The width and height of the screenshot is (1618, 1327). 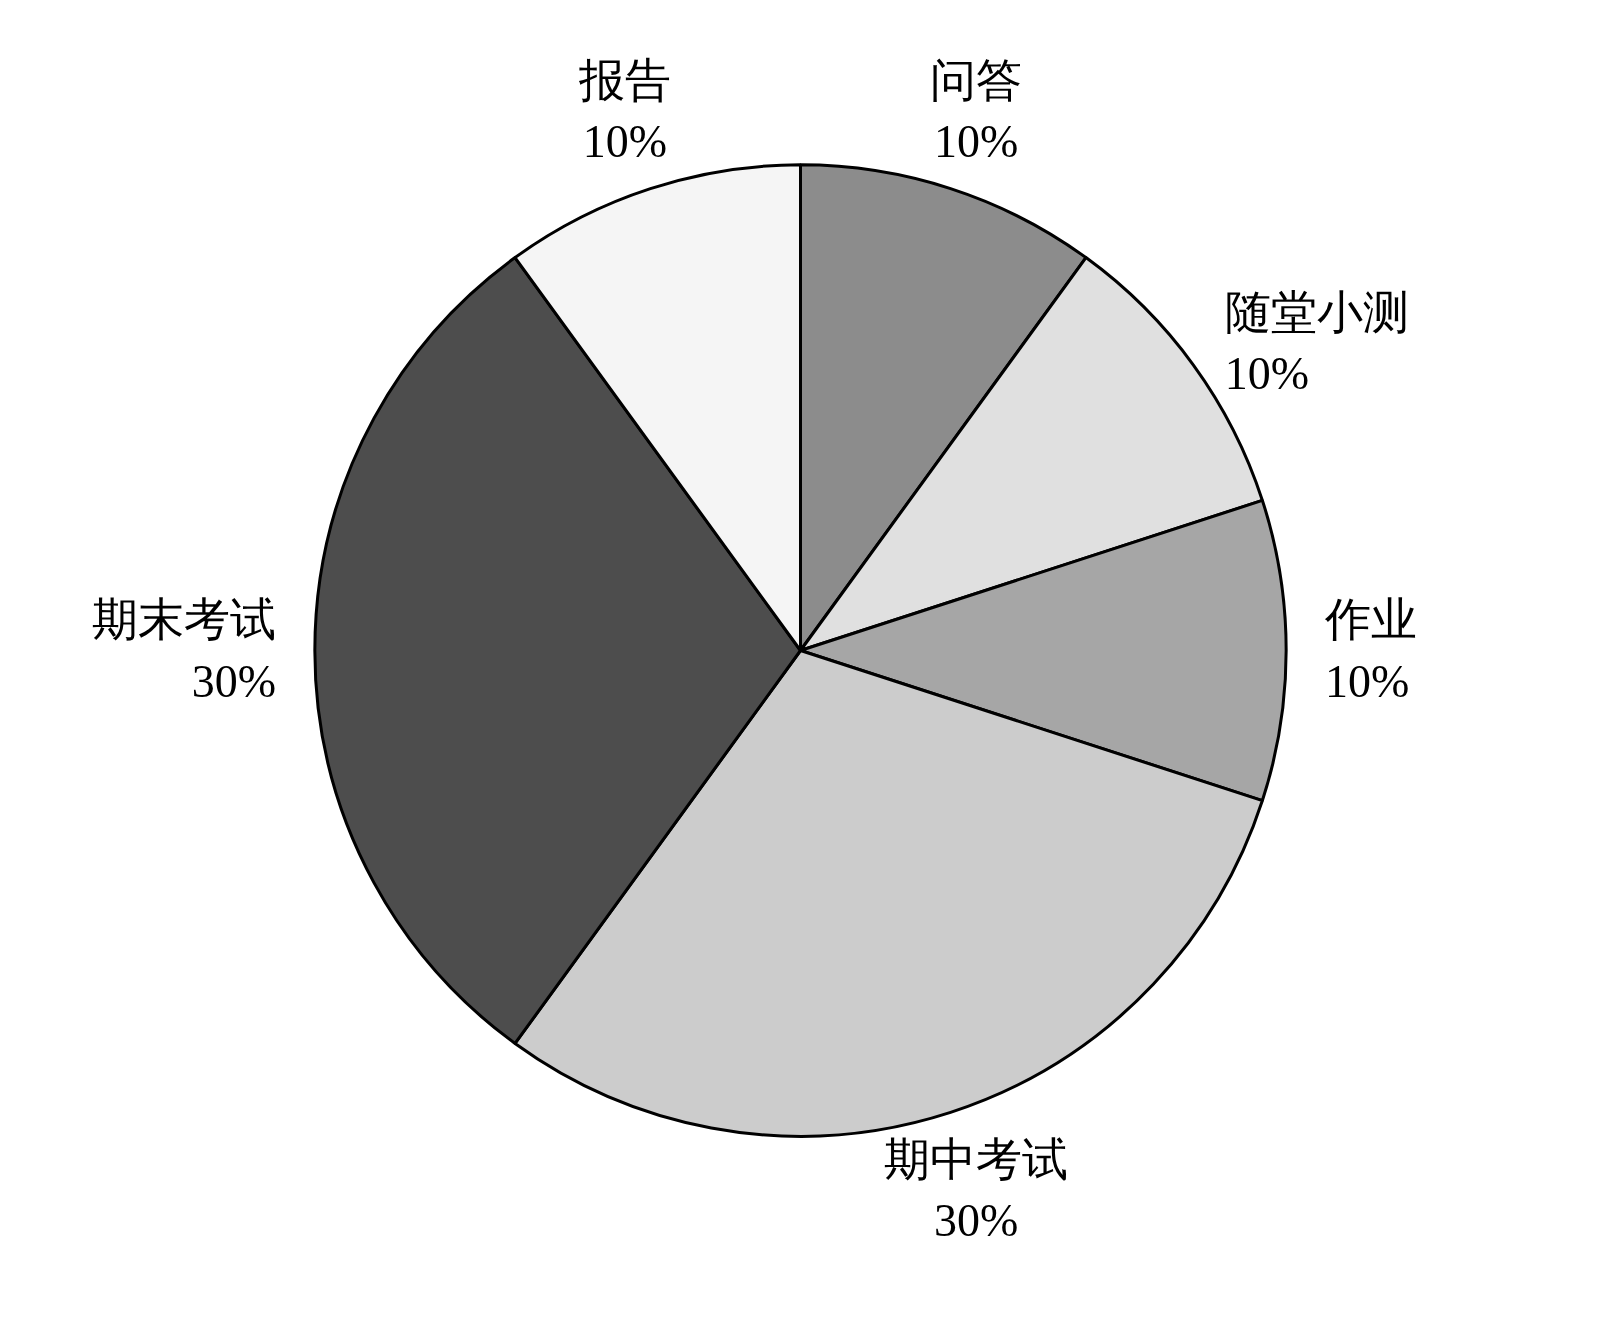 What do you see at coordinates (183, 620) in the screenshot?
I see `slice-label: 期末考试` at bounding box center [183, 620].